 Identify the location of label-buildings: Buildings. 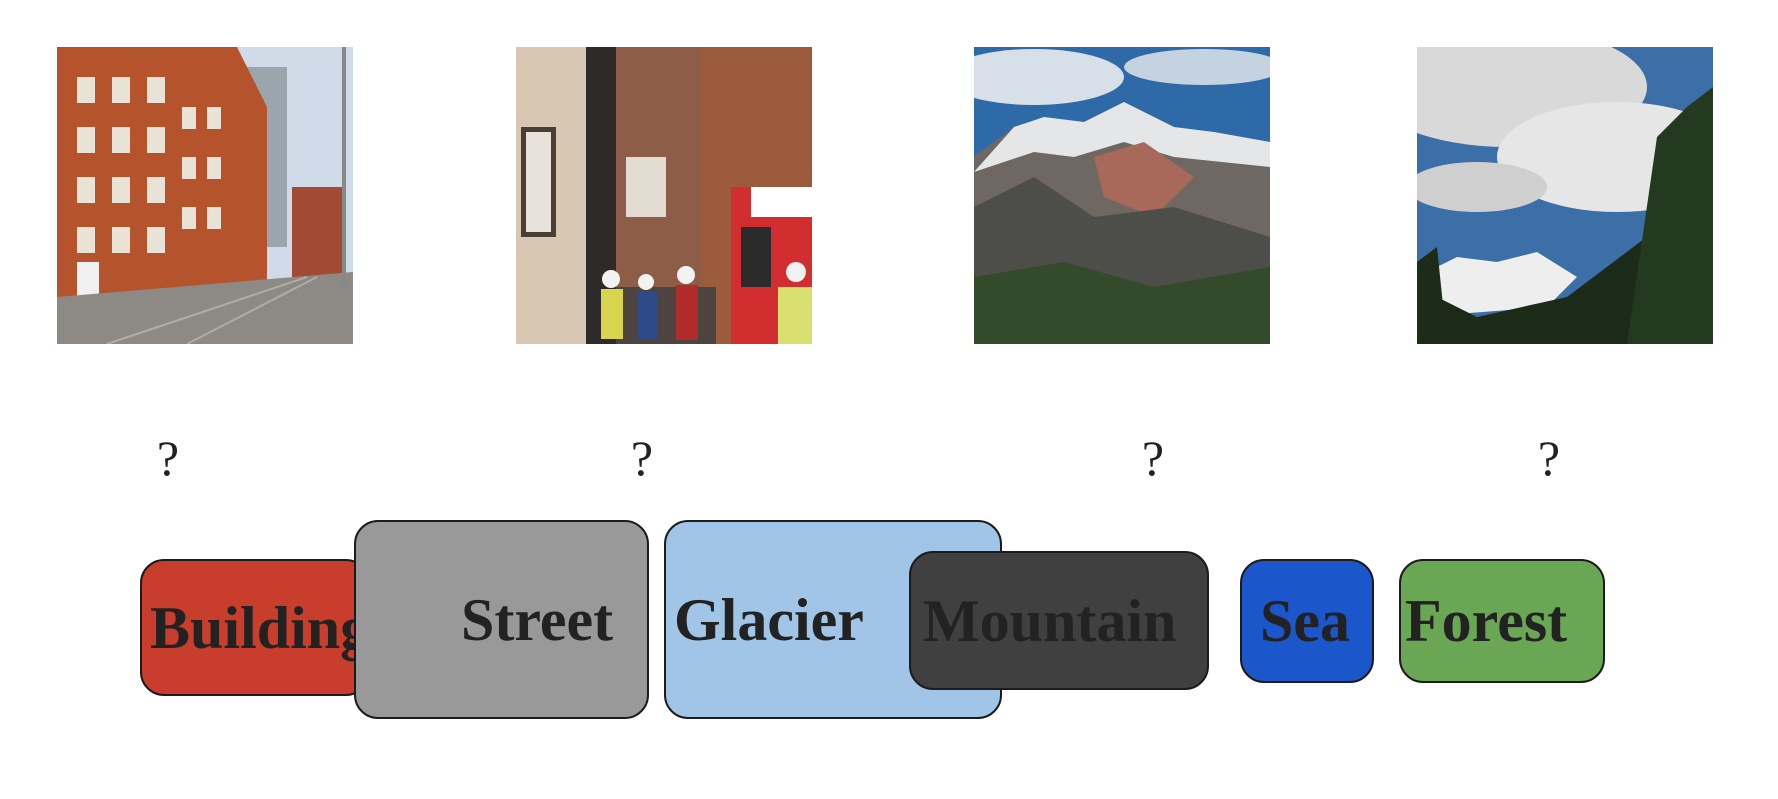
(267, 627).